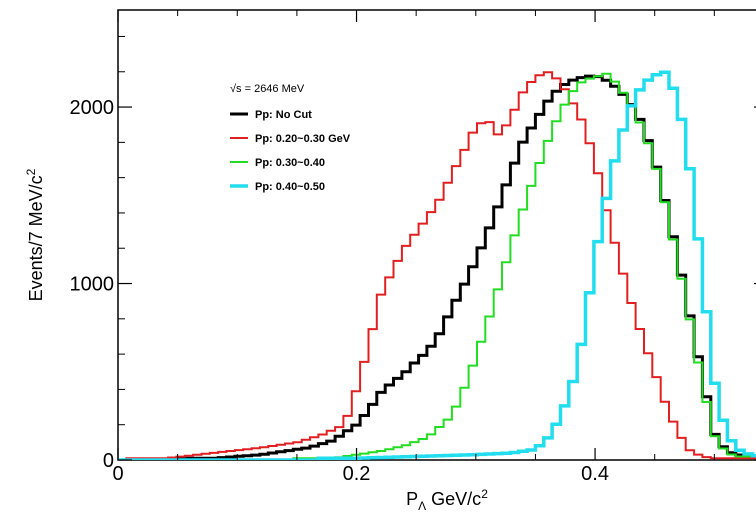 Image resolution: width=756 pixels, height=519 pixels. Describe the element at coordinates (283, 115) in the screenshot. I see `legend-label: Pp: No Cut` at that location.